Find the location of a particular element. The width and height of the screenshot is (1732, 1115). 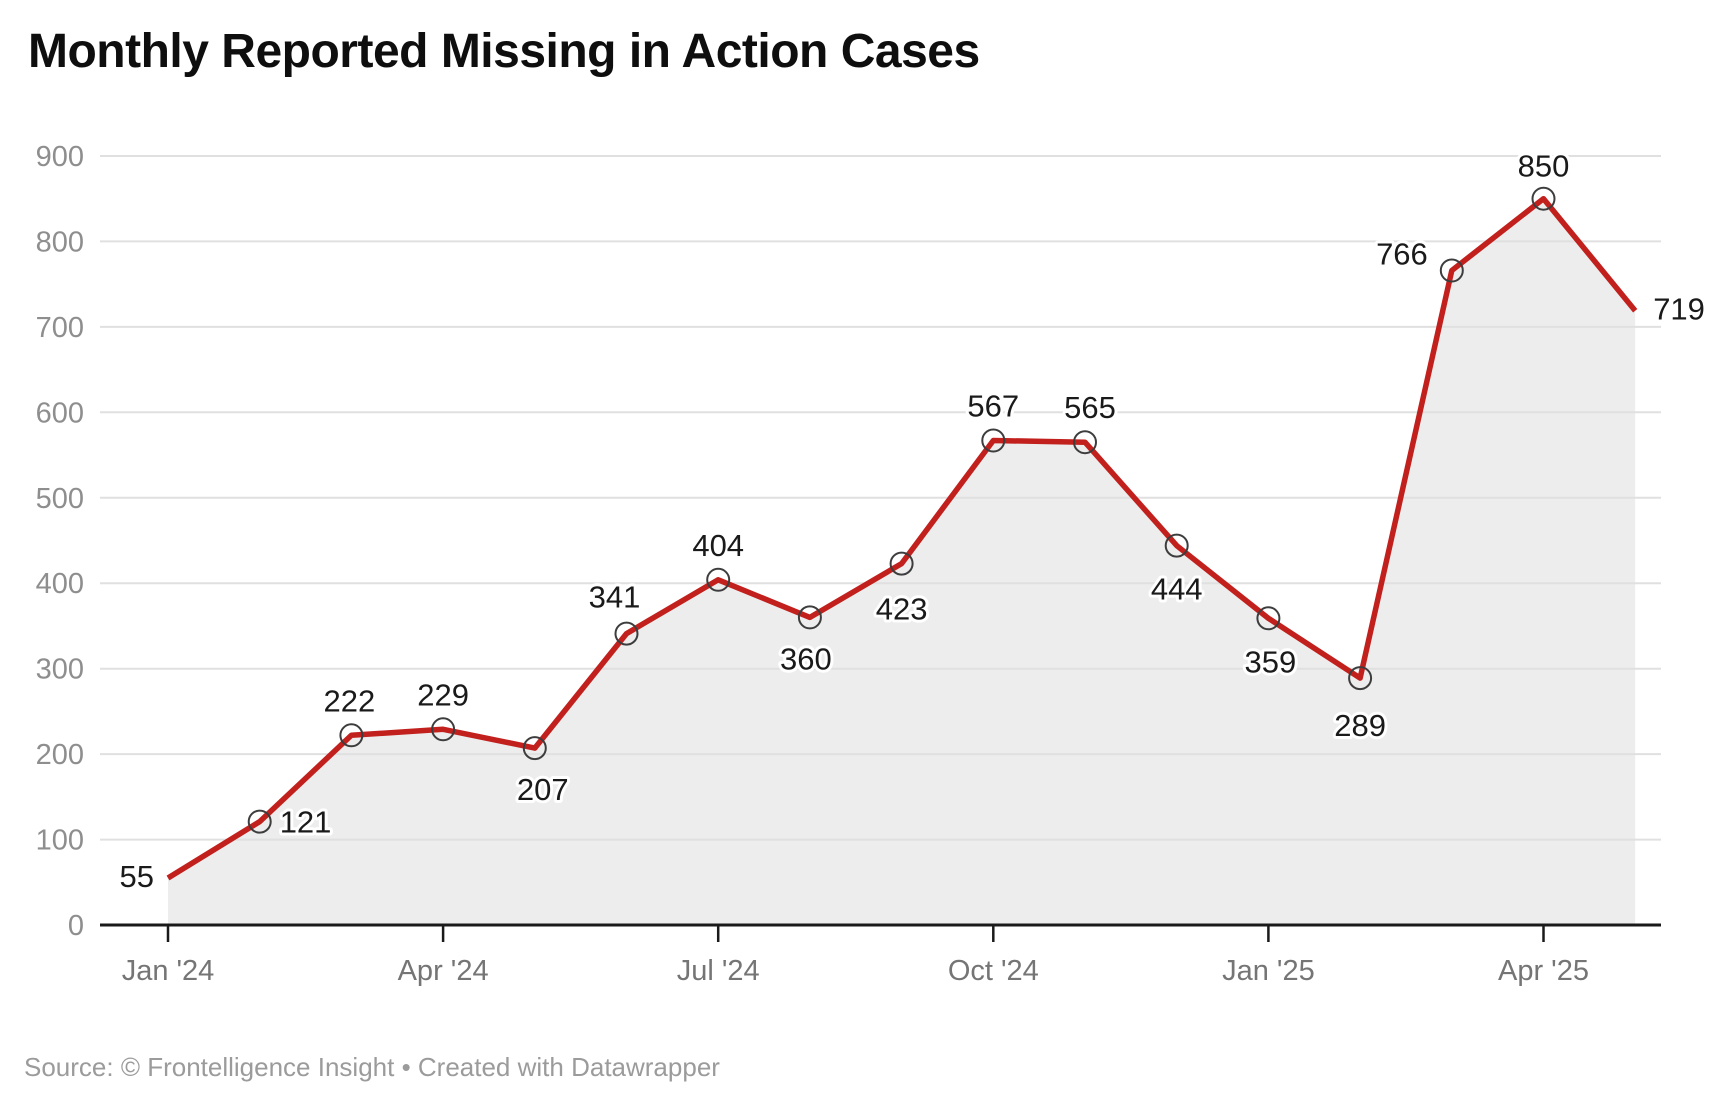

x-axis-tick-label: Jan '25 is located at coordinates (1268, 971).